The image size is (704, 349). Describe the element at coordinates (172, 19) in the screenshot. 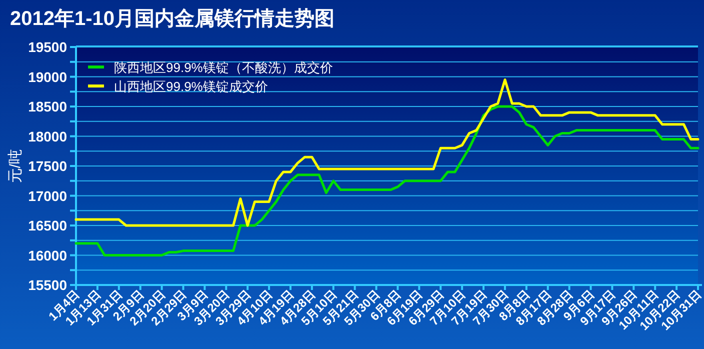

I see `chart-title: 2012年1-10月国内金属镁行情走势图` at that location.